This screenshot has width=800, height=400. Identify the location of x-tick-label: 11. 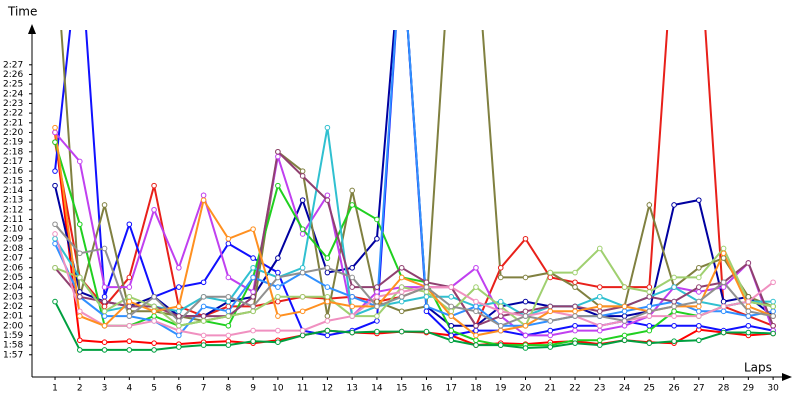
(302, 389).